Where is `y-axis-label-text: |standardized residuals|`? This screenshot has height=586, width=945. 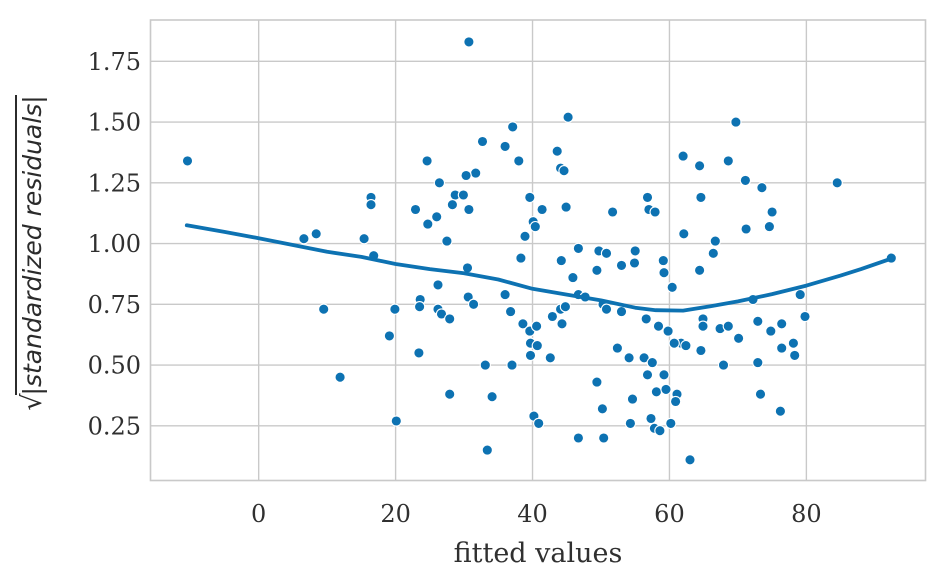 y-axis-label-text: |standardized residuals| is located at coordinates (31, 245).